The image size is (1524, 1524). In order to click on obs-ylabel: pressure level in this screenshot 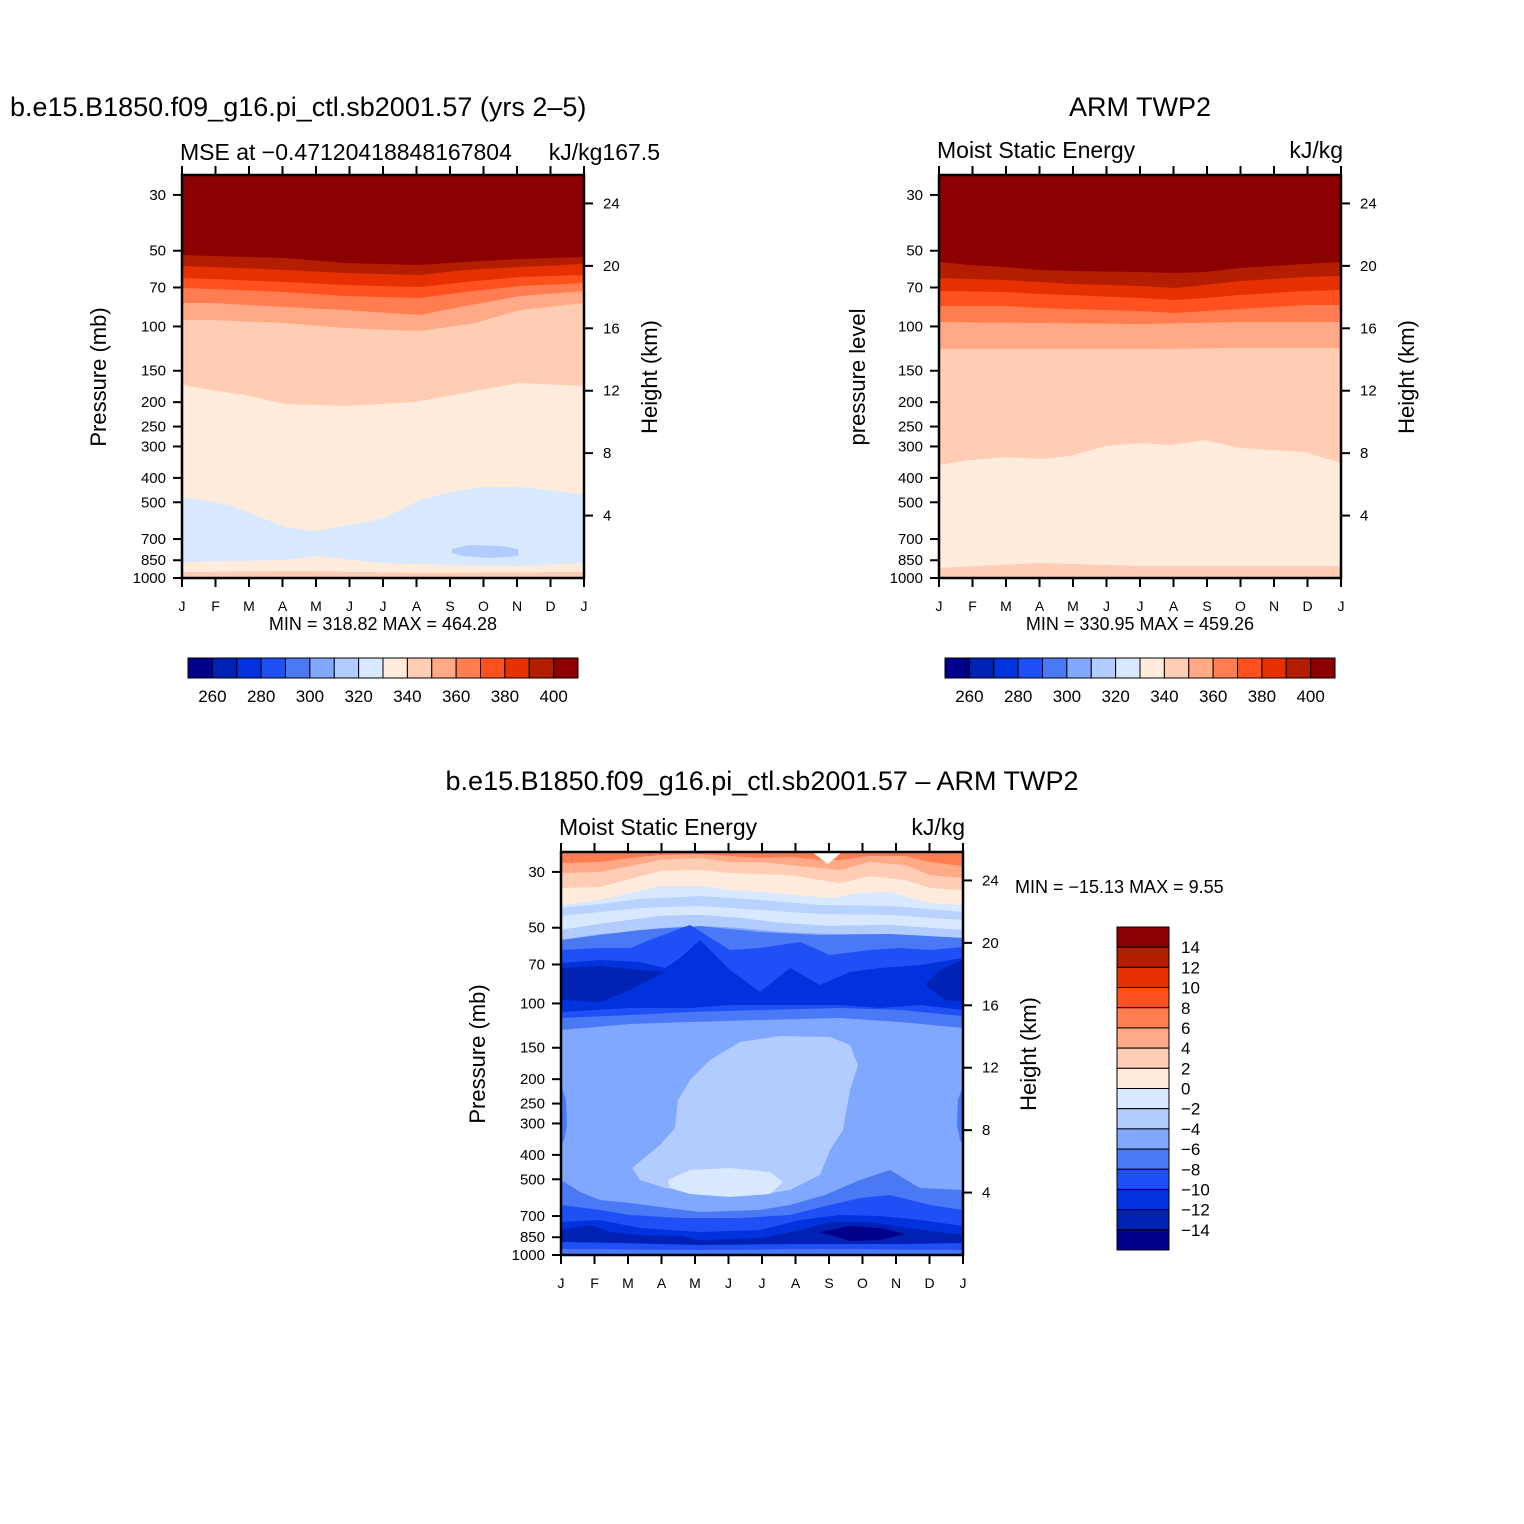, I will do `click(857, 377)`.